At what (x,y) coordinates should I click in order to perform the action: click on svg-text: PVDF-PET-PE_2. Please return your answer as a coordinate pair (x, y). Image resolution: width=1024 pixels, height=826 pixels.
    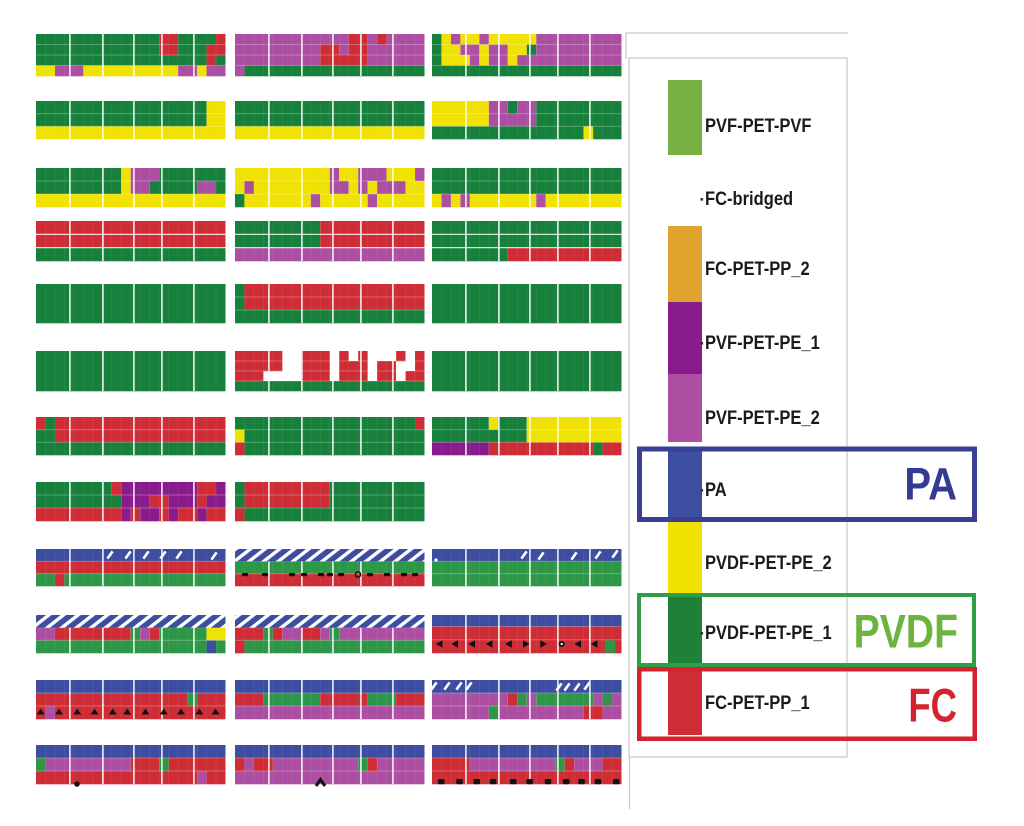
    Looking at the image, I should click on (768, 562).